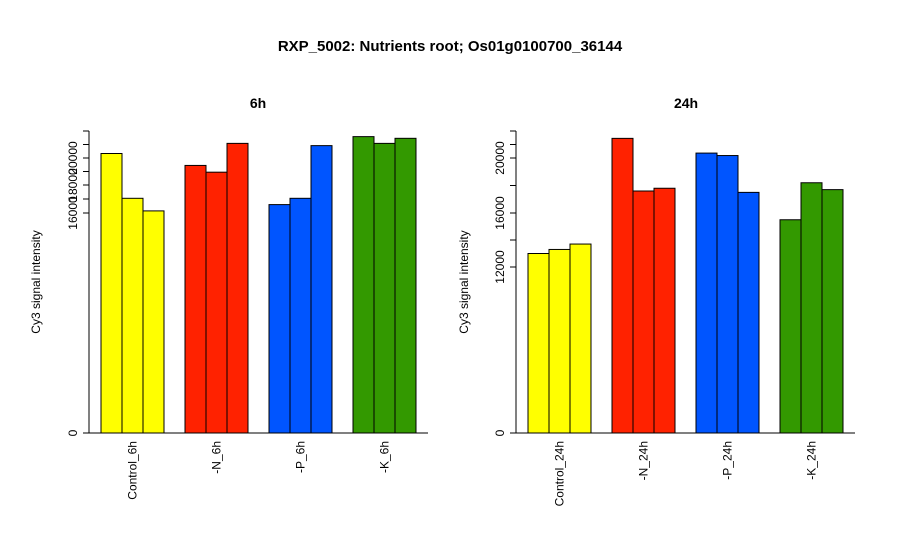 This screenshot has height=550, width=900. Describe the element at coordinates (385, 457) in the screenshot. I see `panel-1-category-label: -K_6h` at that location.